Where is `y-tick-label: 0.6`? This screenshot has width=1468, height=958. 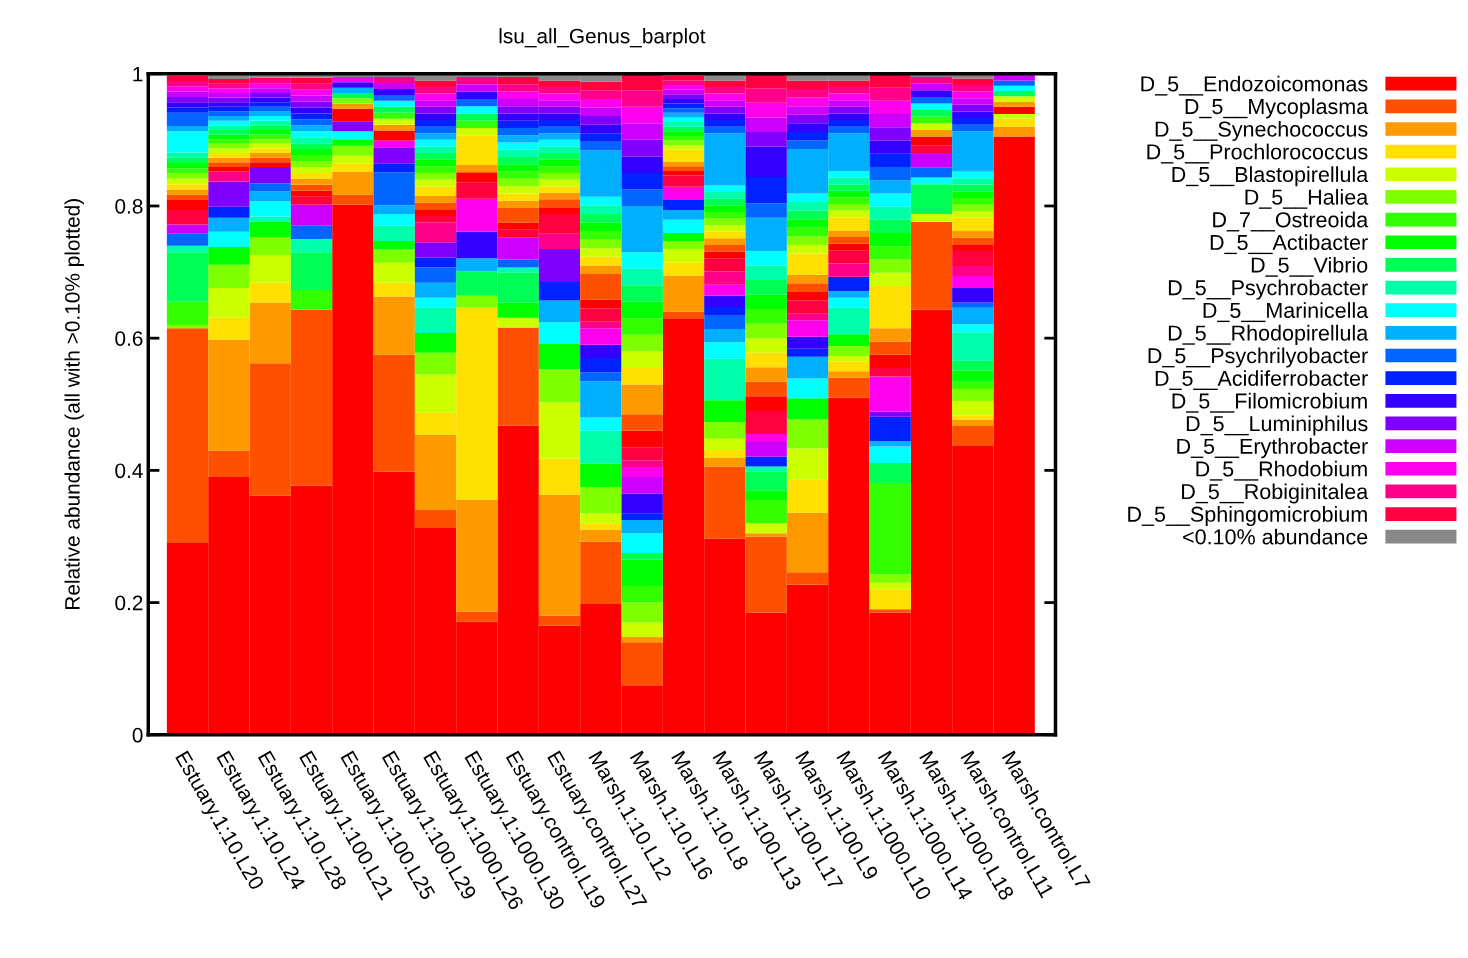
y-tick-label: 0.6 is located at coordinates (129, 338).